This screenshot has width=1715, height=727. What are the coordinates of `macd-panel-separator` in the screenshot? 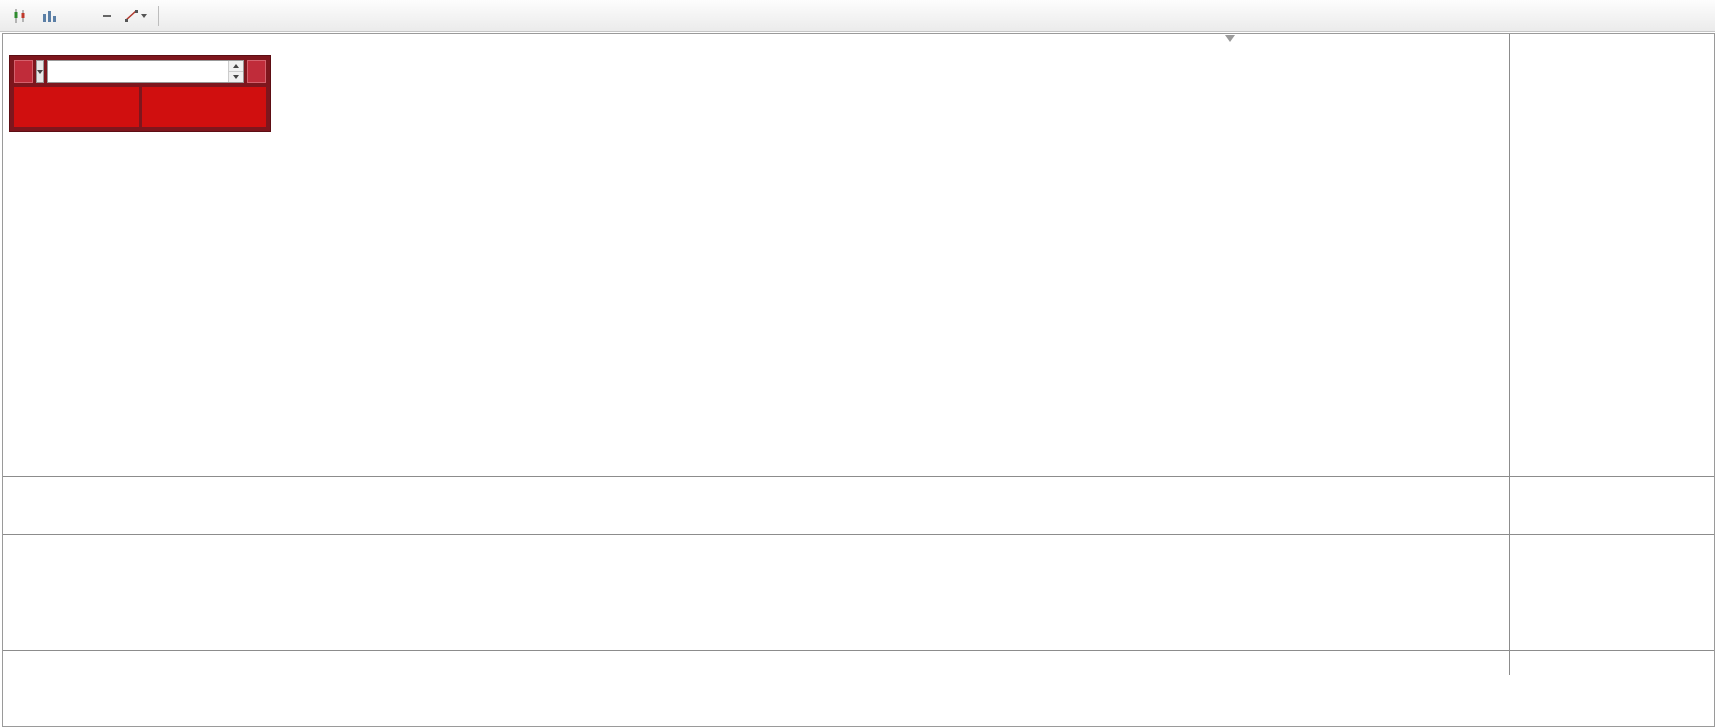 It's located at (858, 476).